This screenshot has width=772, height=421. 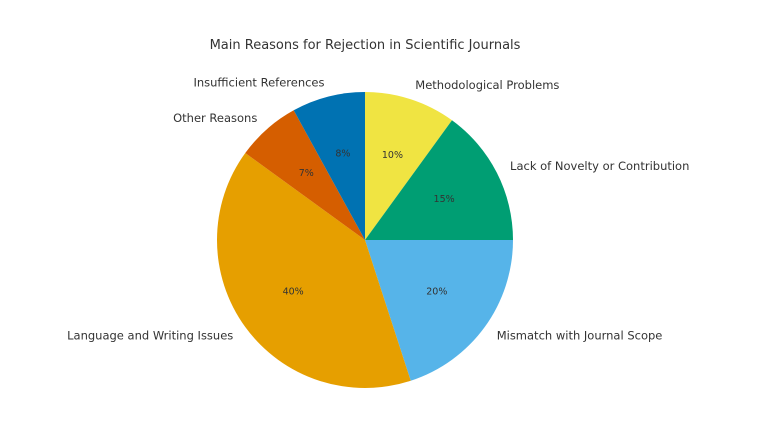 What do you see at coordinates (215, 118) in the screenshot?
I see `category-label-other-reasons: Other Reasons` at bounding box center [215, 118].